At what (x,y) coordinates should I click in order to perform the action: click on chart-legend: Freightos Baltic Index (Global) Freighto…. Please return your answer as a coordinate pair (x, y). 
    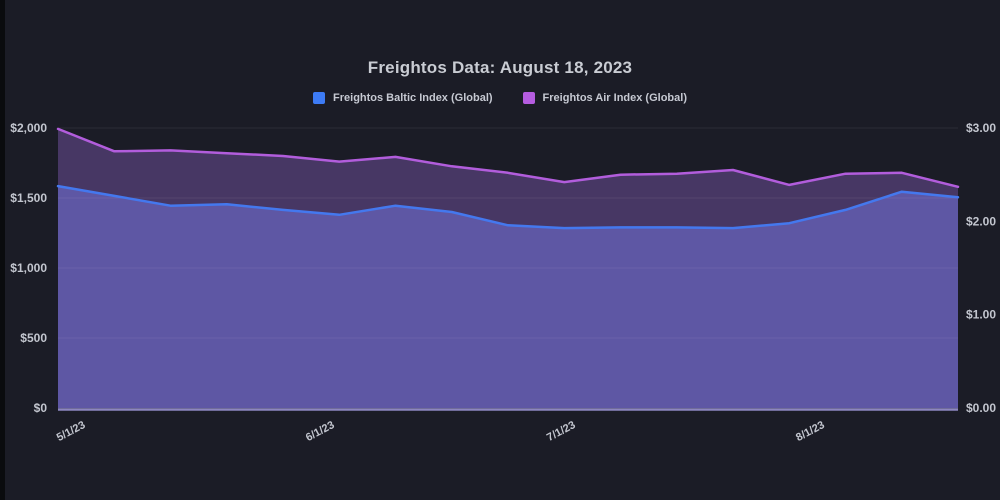
    Looking at the image, I should click on (500, 98).